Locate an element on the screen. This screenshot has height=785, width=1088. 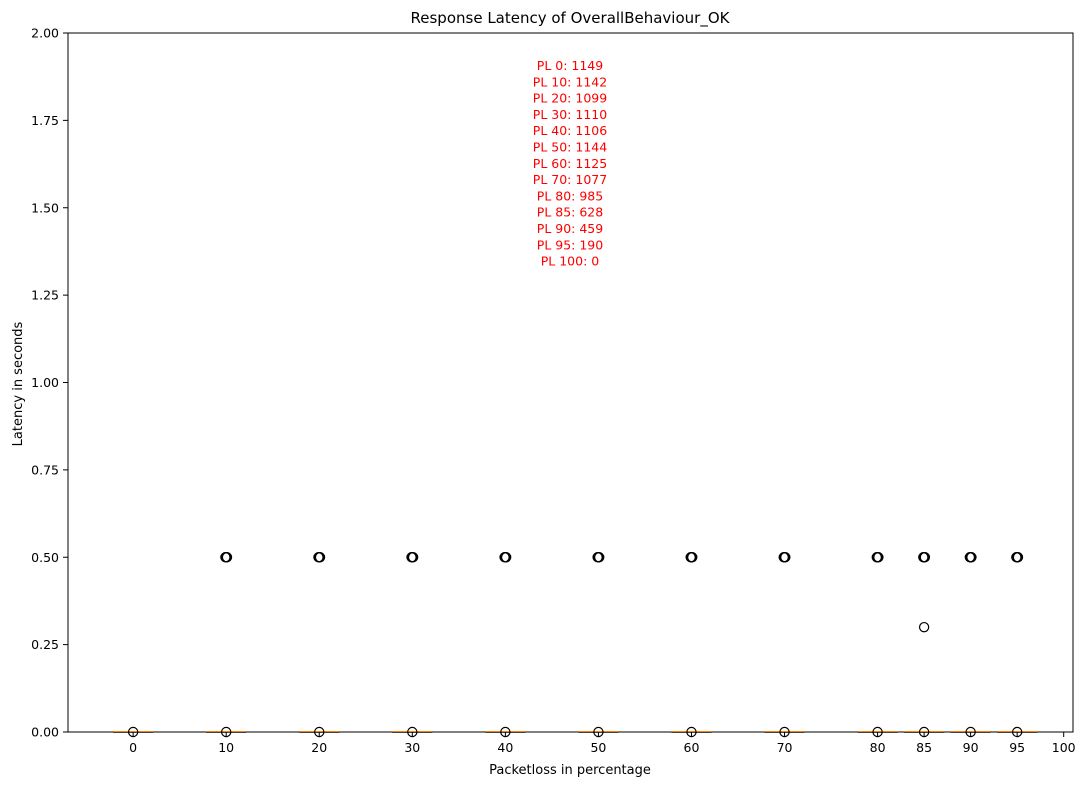
x-tick-label: 20 is located at coordinates (319, 747).